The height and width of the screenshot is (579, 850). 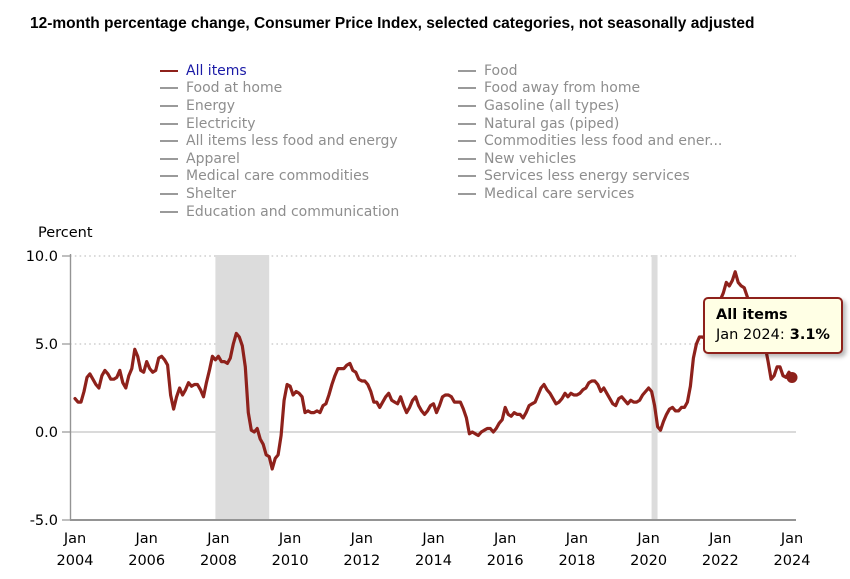 What do you see at coordinates (792, 561) in the screenshot?
I see `x-tick-label-year-2024: 2024` at bounding box center [792, 561].